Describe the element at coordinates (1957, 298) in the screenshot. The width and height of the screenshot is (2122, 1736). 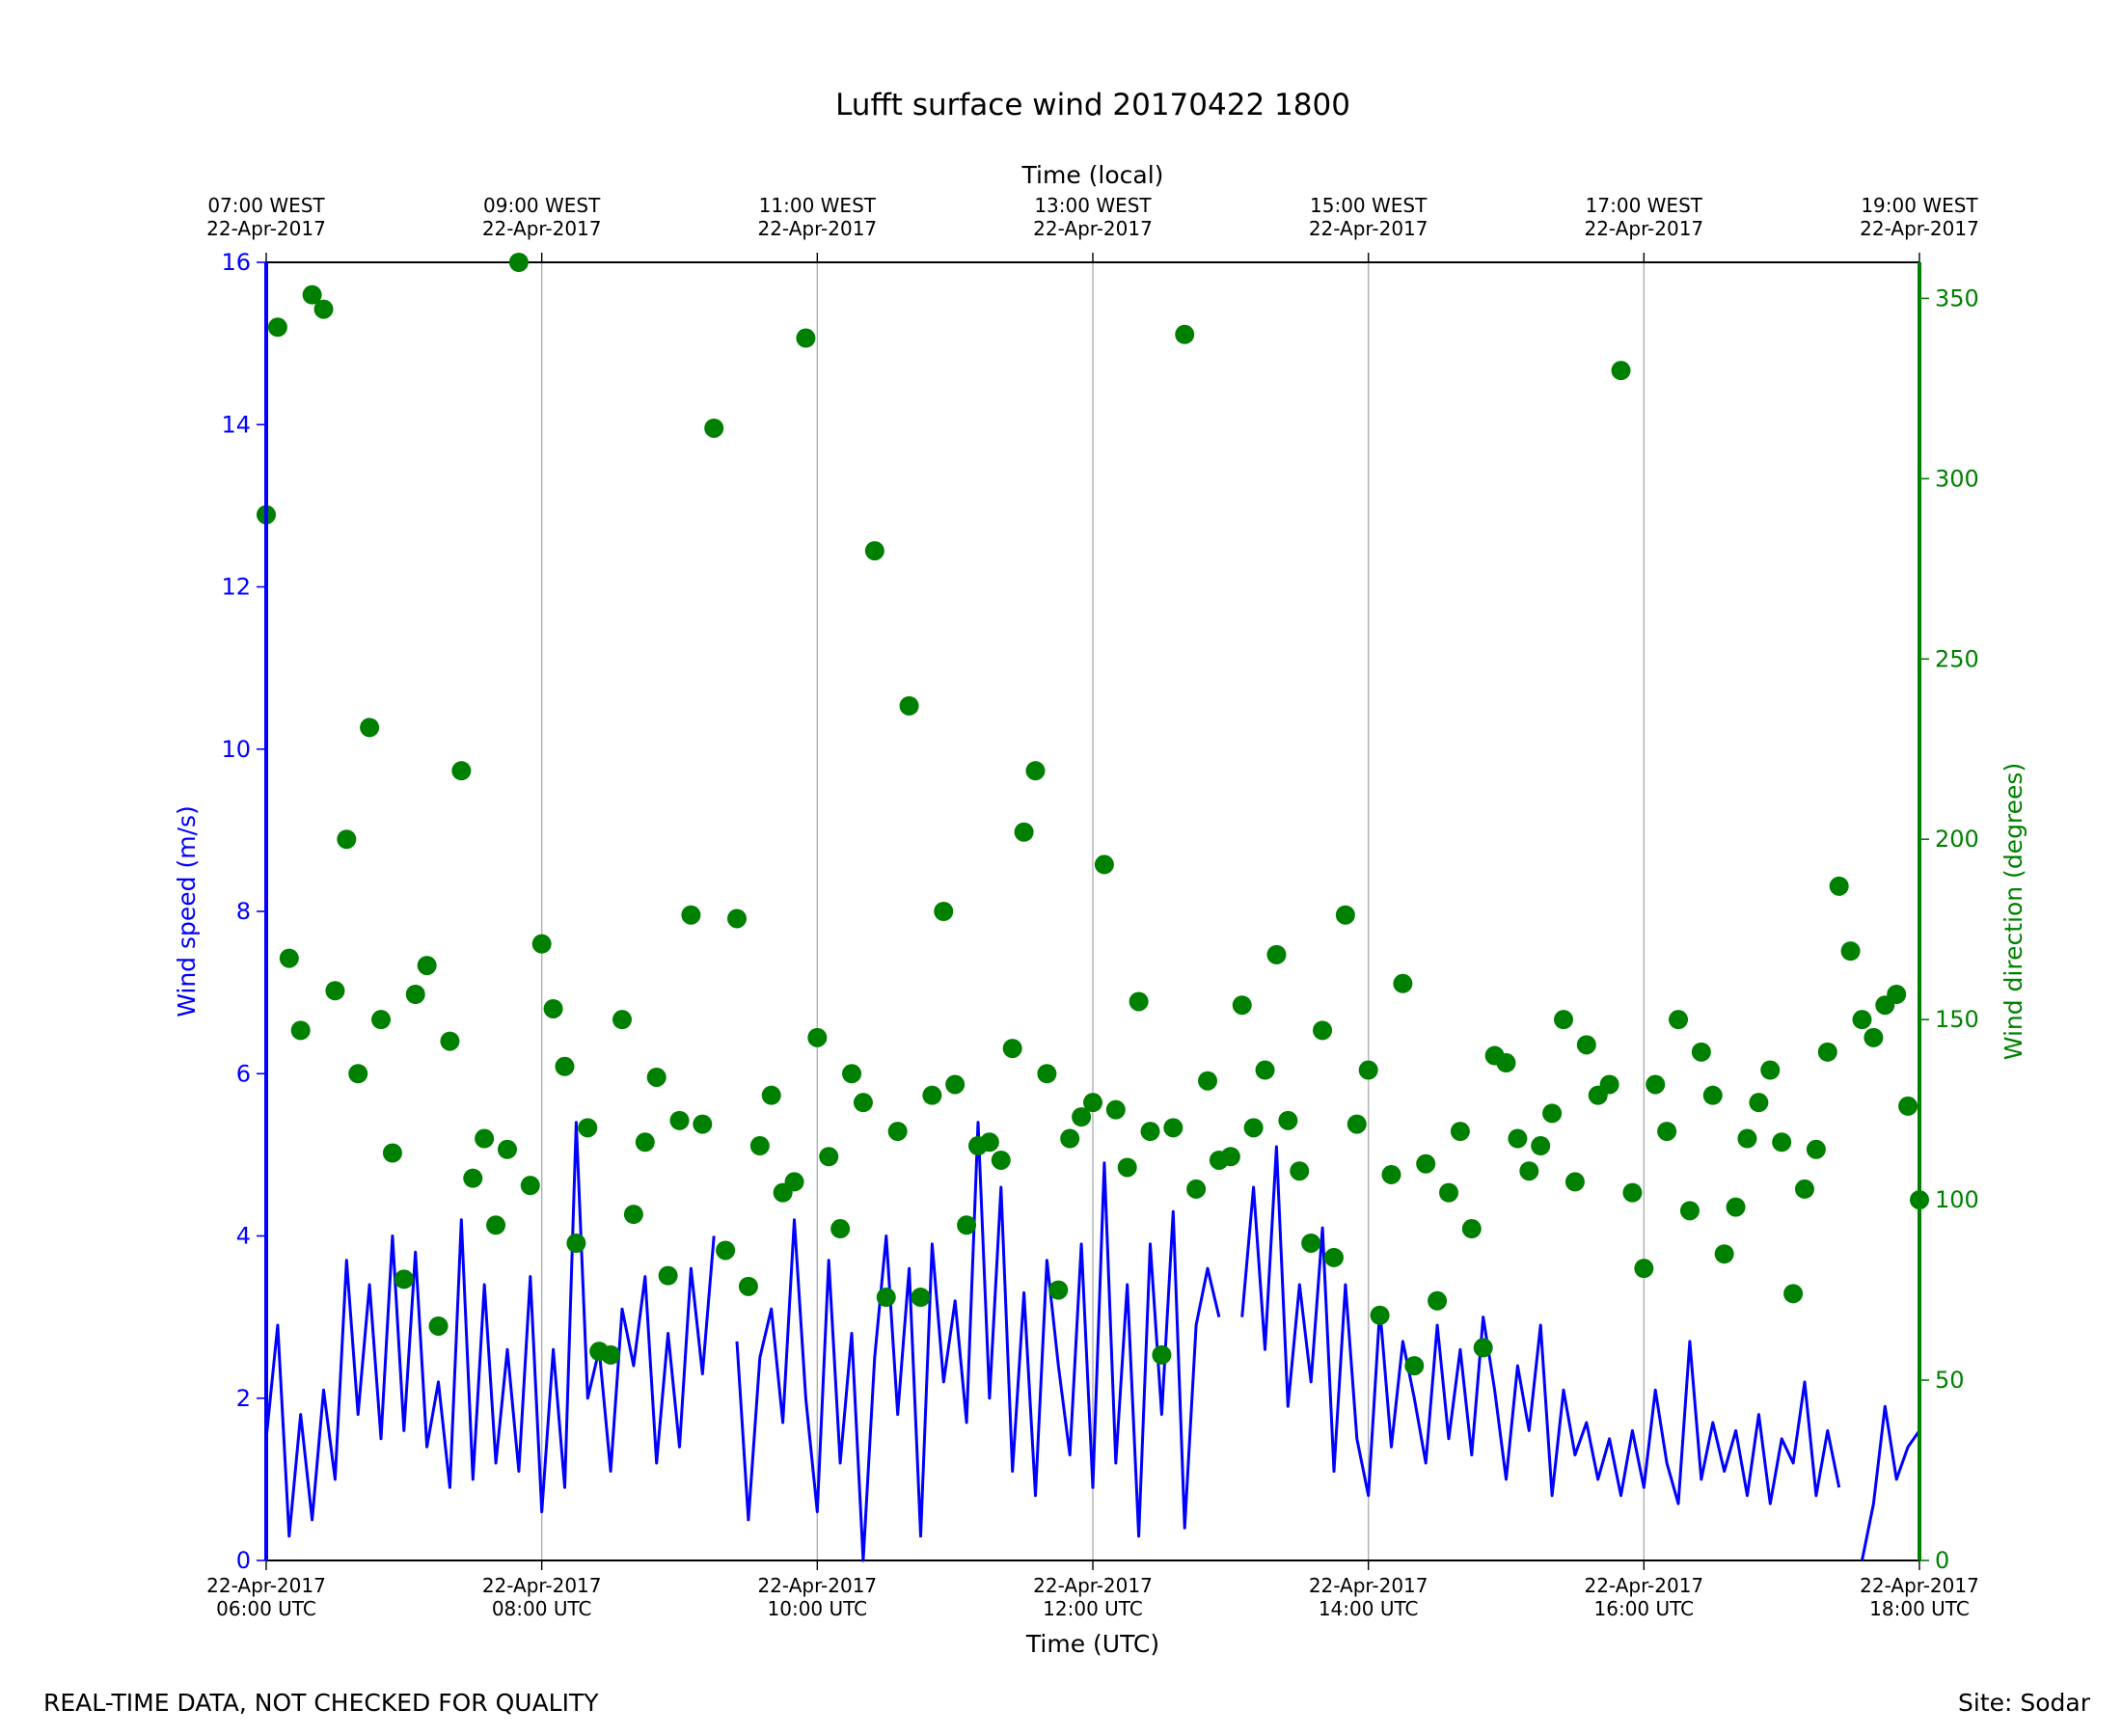
I see `y2-tick-label: 350` at that location.